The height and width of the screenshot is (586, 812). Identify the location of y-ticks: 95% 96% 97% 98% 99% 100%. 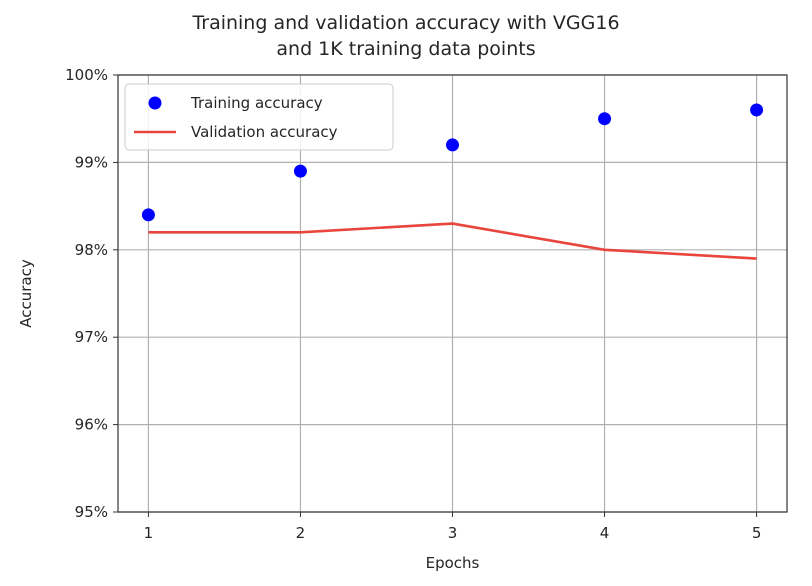
(91, 293).